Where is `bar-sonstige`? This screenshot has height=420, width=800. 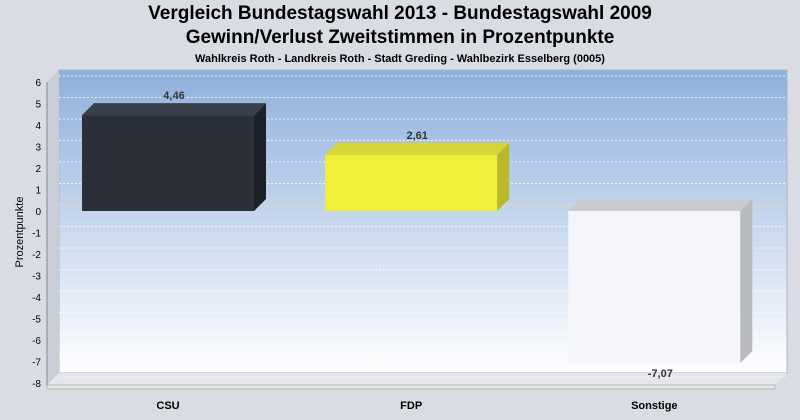
bar-sonstige is located at coordinates (660, 281).